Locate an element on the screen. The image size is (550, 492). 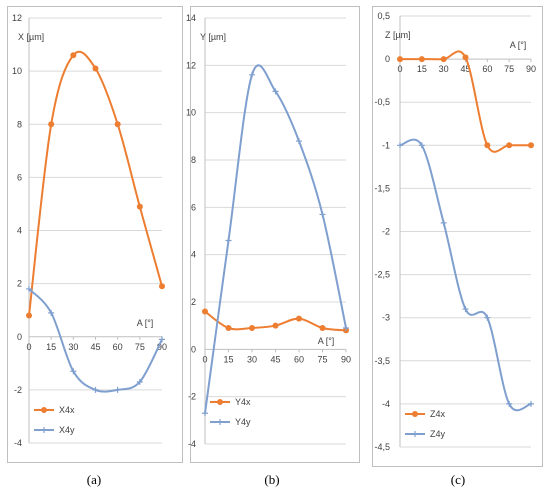
panel-2-x-tick-label: 90 is located at coordinates (531, 69).